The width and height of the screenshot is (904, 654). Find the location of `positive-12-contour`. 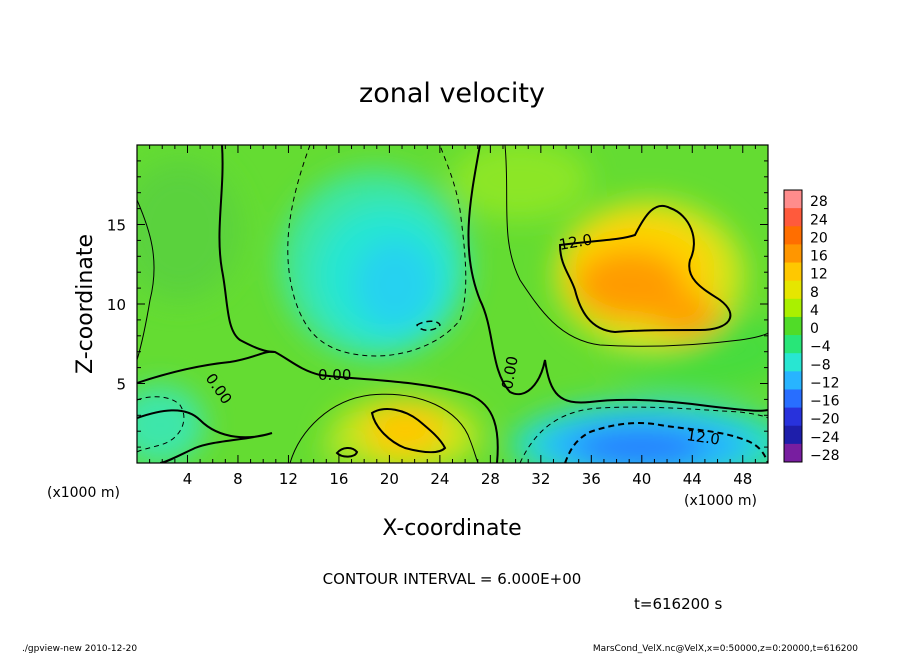

positive-12-contour is located at coordinates (645, 269).